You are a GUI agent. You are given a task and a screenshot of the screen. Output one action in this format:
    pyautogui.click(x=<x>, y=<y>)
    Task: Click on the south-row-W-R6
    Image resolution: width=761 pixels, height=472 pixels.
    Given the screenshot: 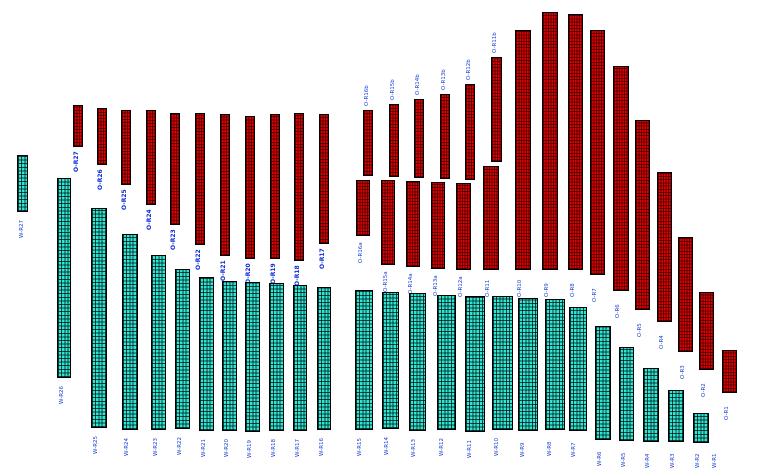 What is the action you would take?
    pyautogui.click(x=603, y=383)
    